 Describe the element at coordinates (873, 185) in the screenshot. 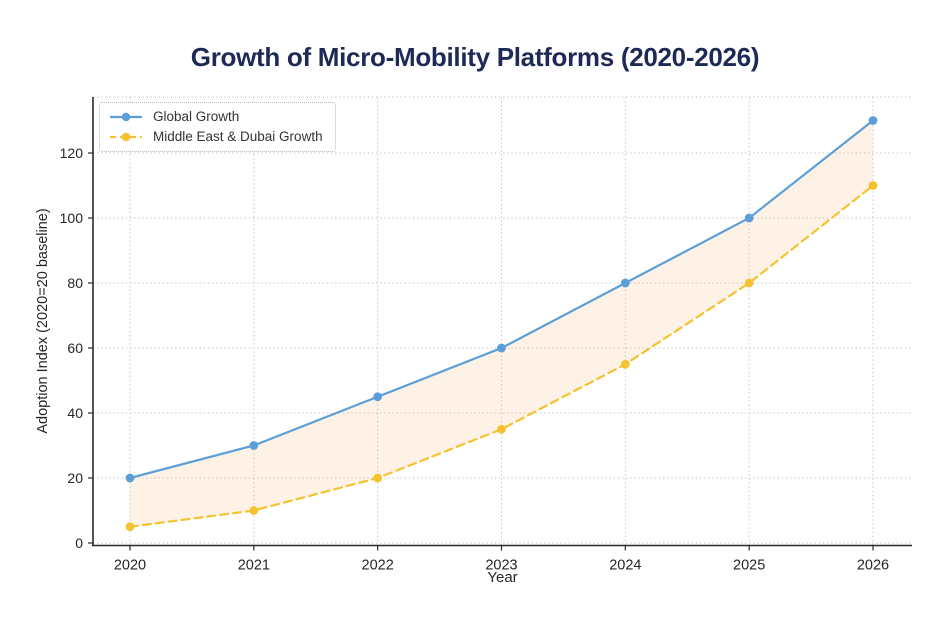

I see `marker-series1-2026` at that location.